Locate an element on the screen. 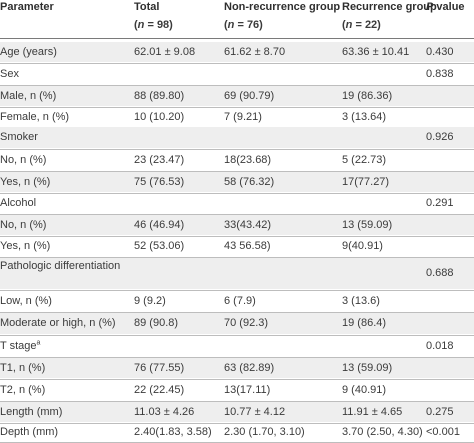  cell-recurrence: 9 (40.91) is located at coordinates (364, 389).